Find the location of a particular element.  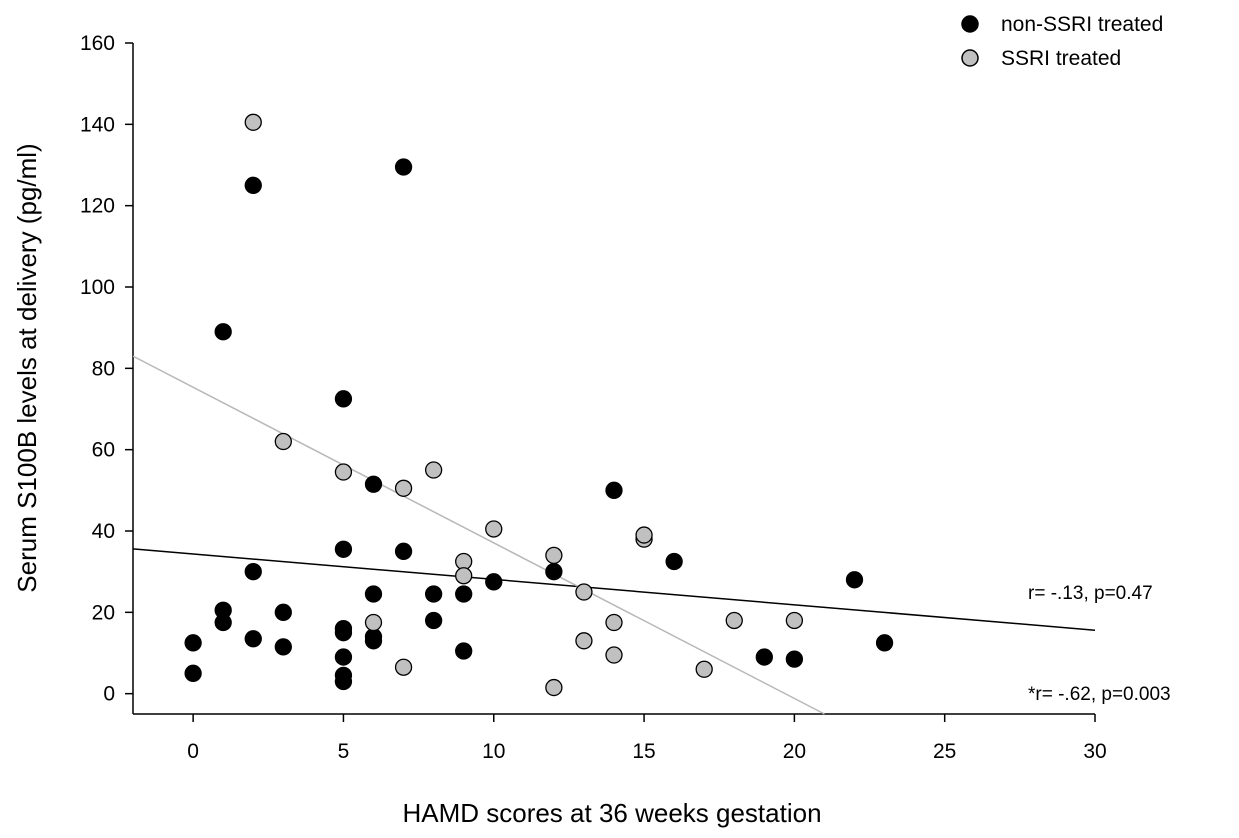

x-axis-title: HAMD scores at 36 weeks gestation is located at coordinates (611, 813).